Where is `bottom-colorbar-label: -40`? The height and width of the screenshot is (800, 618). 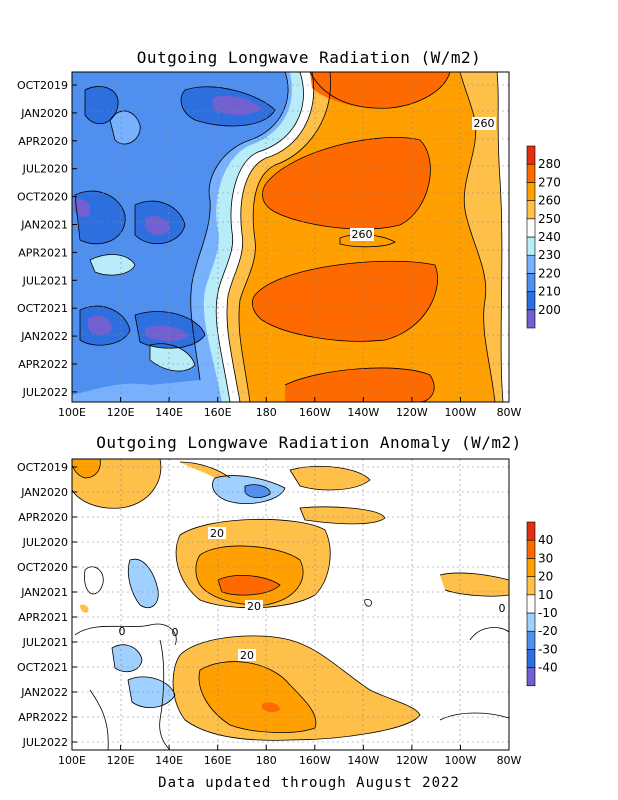 bottom-colorbar-label: -40 is located at coordinates (548, 668).